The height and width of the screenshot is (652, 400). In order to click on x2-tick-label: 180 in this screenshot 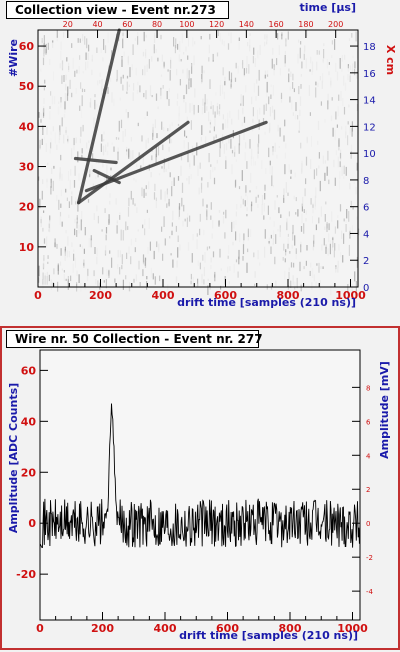, I will do `click(305, 24)`.